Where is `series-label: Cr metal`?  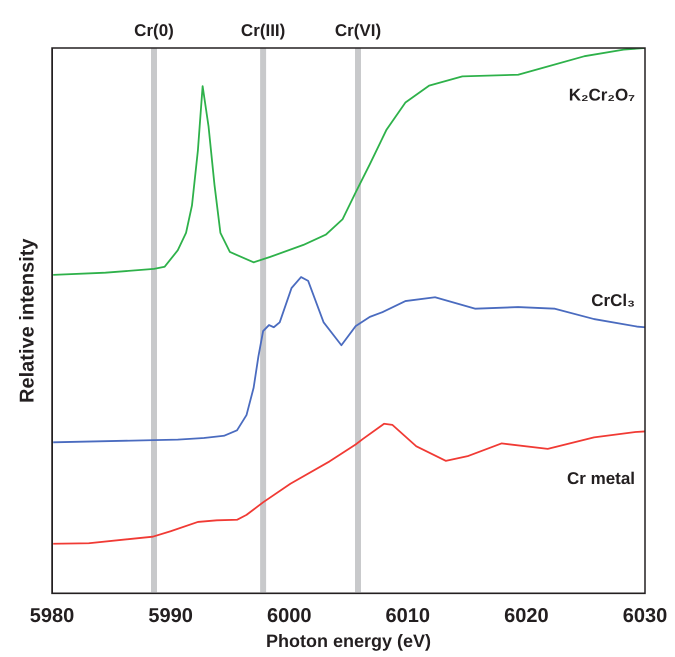
series-label: Cr metal is located at coordinates (600, 478).